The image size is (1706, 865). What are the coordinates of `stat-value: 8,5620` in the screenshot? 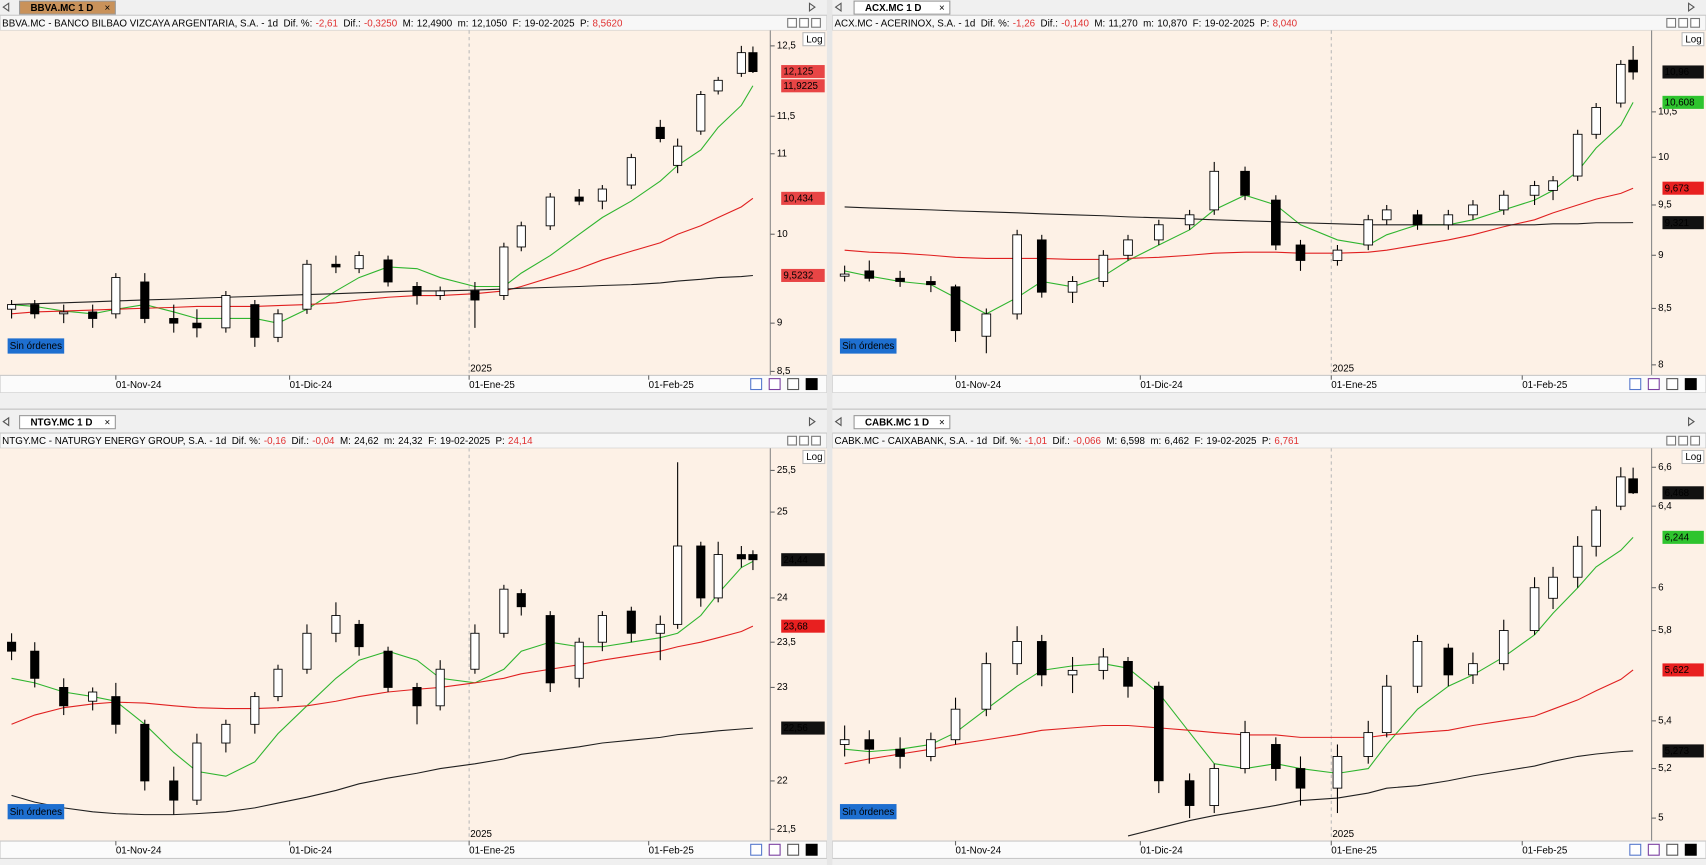 It's located at (607, 23).